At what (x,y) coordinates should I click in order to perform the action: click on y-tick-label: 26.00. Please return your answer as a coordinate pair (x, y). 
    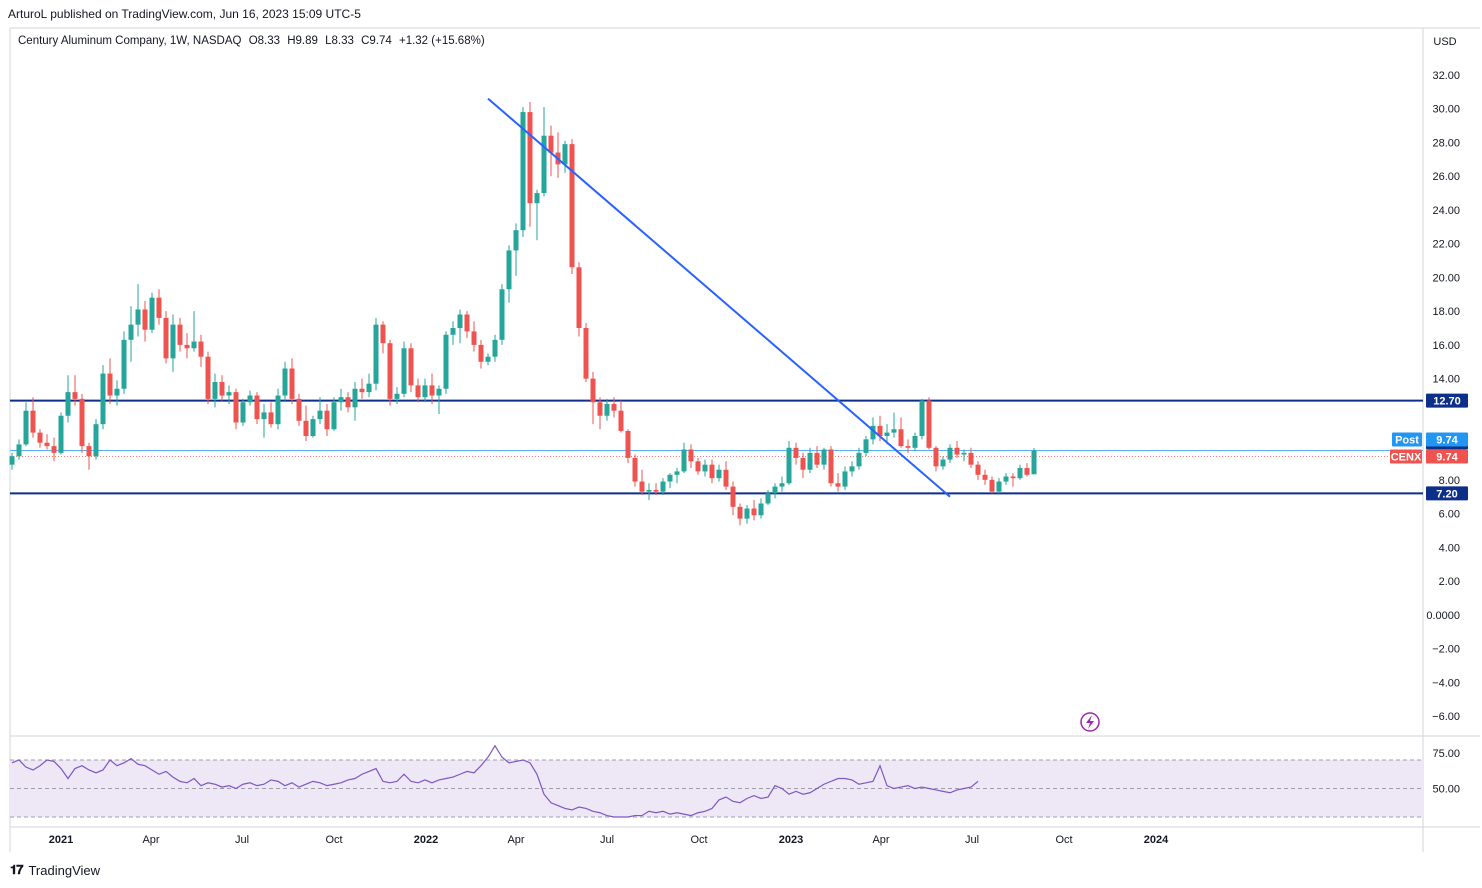
    Looking at the image, I should click on (1446, 177).